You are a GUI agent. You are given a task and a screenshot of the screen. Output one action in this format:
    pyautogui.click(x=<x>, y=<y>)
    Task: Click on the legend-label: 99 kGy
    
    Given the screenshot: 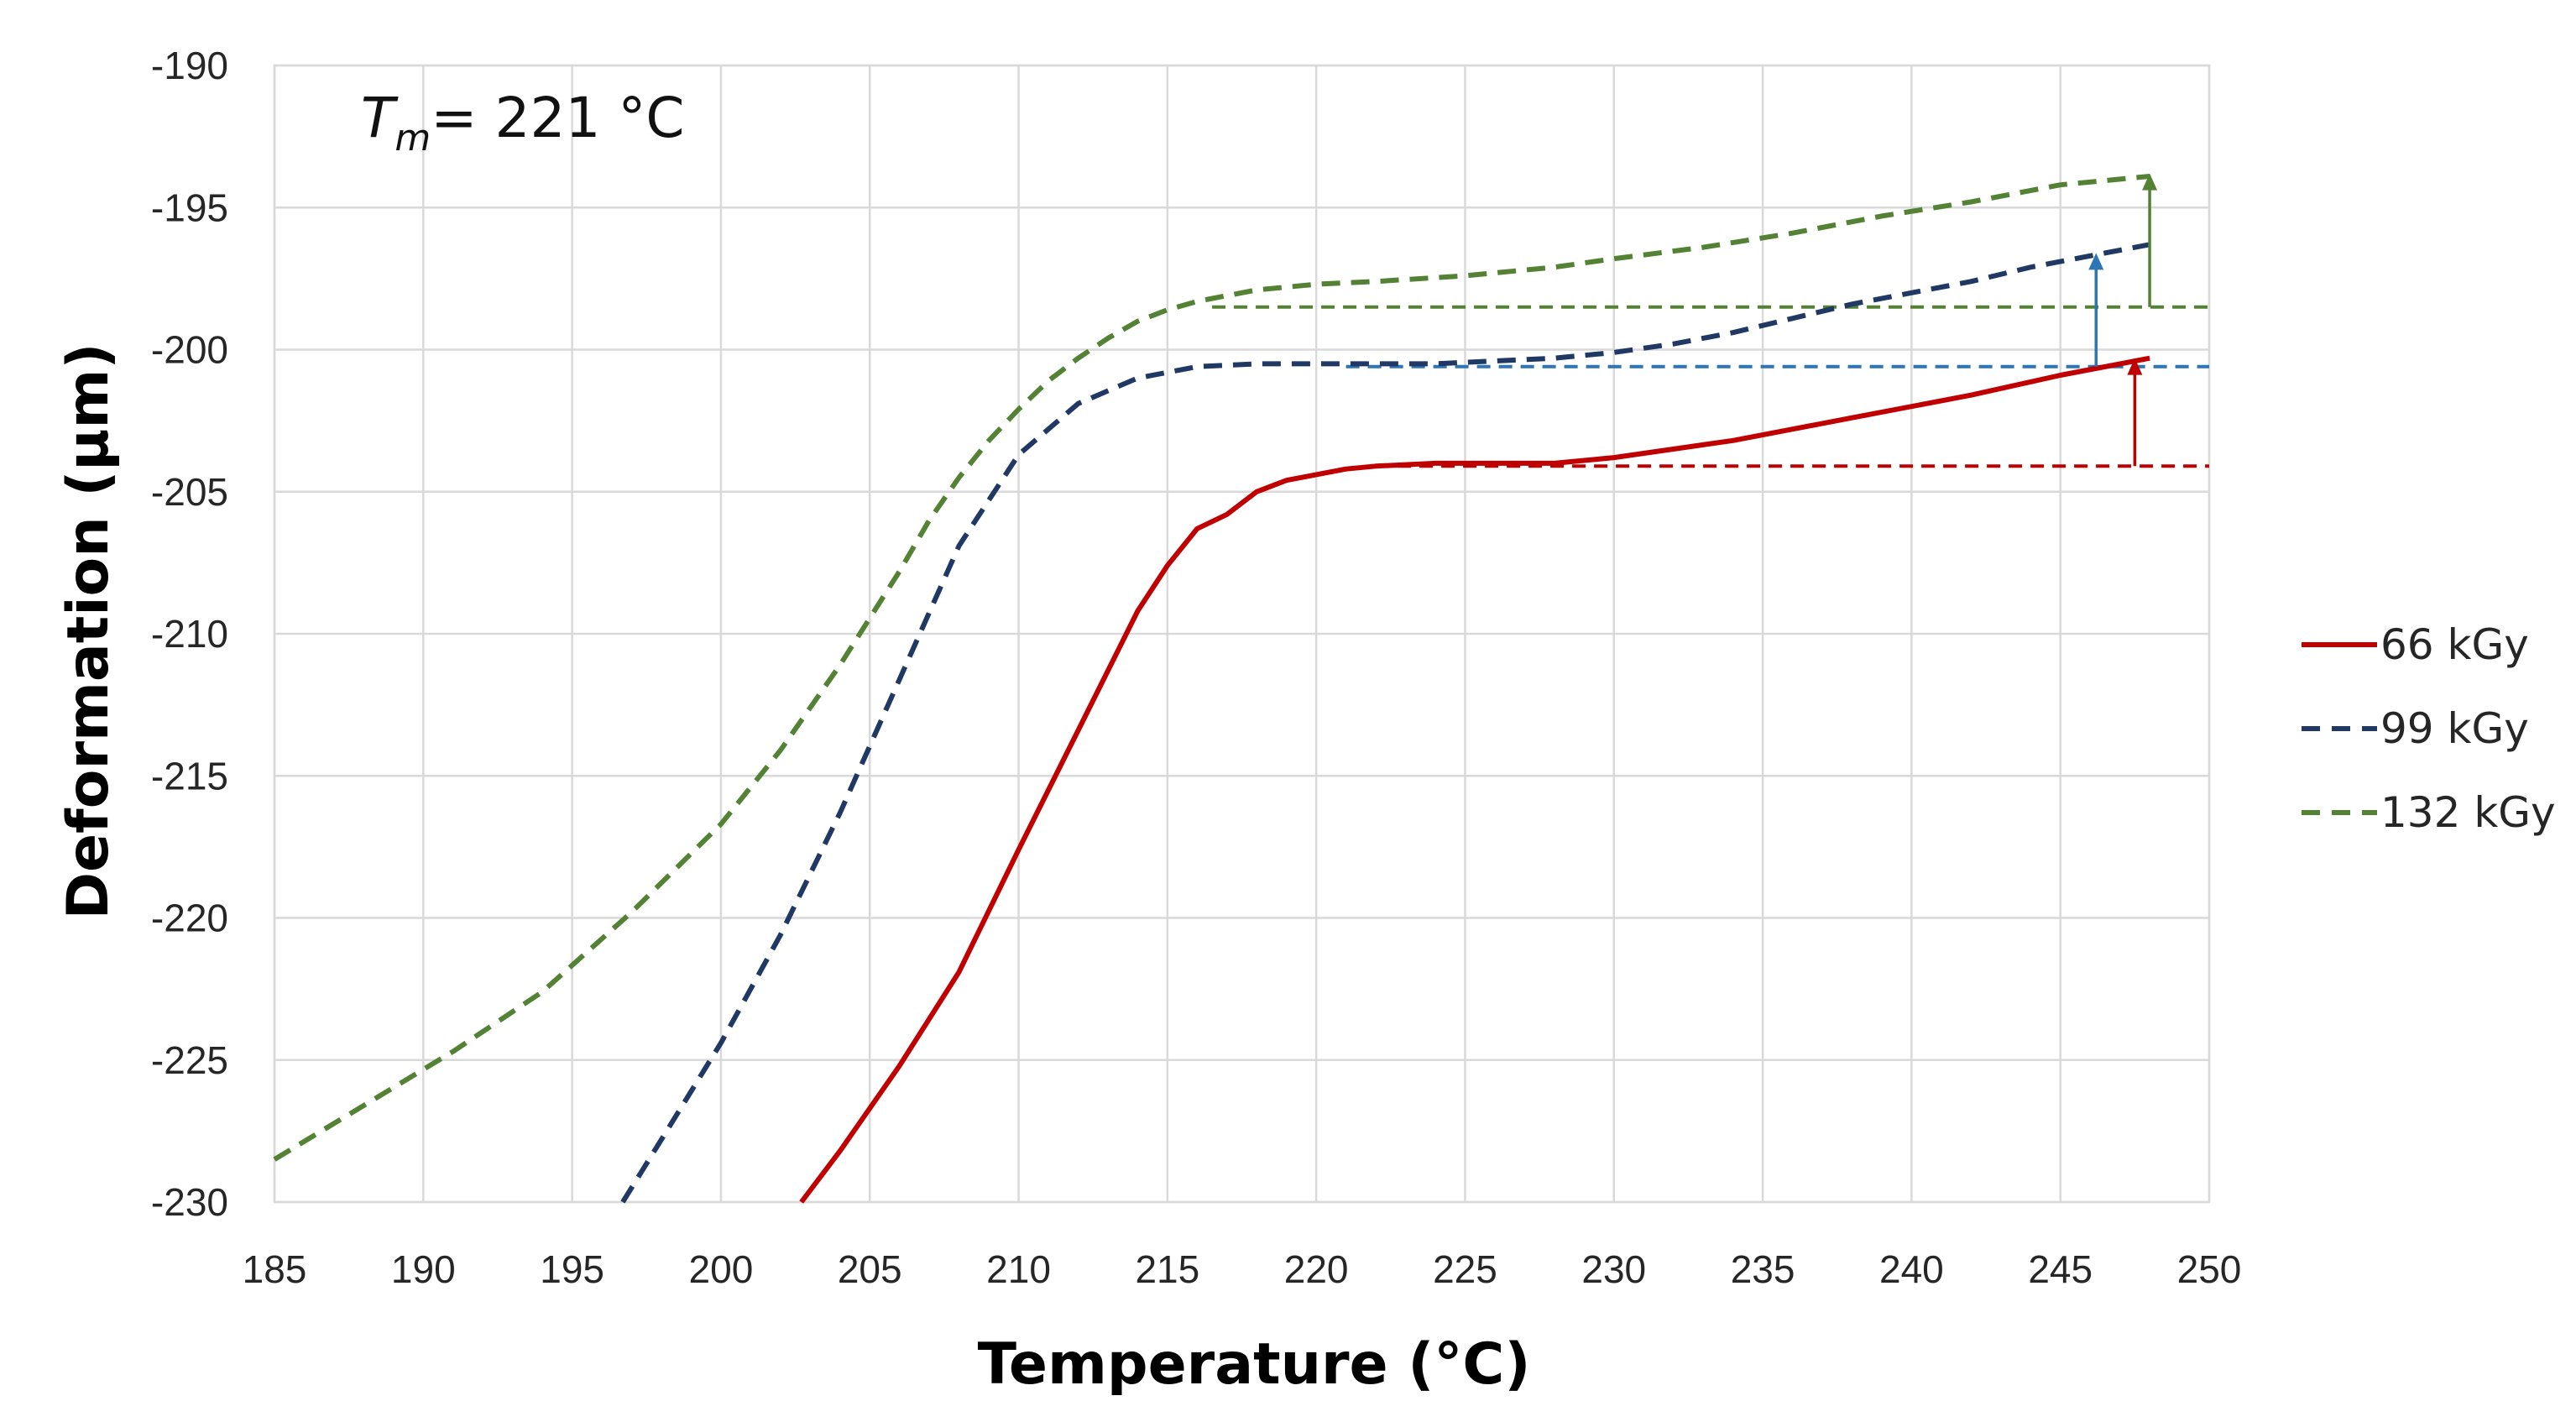 What is the action you would take?
    pyautogui.click(x=2454, y=728)
    